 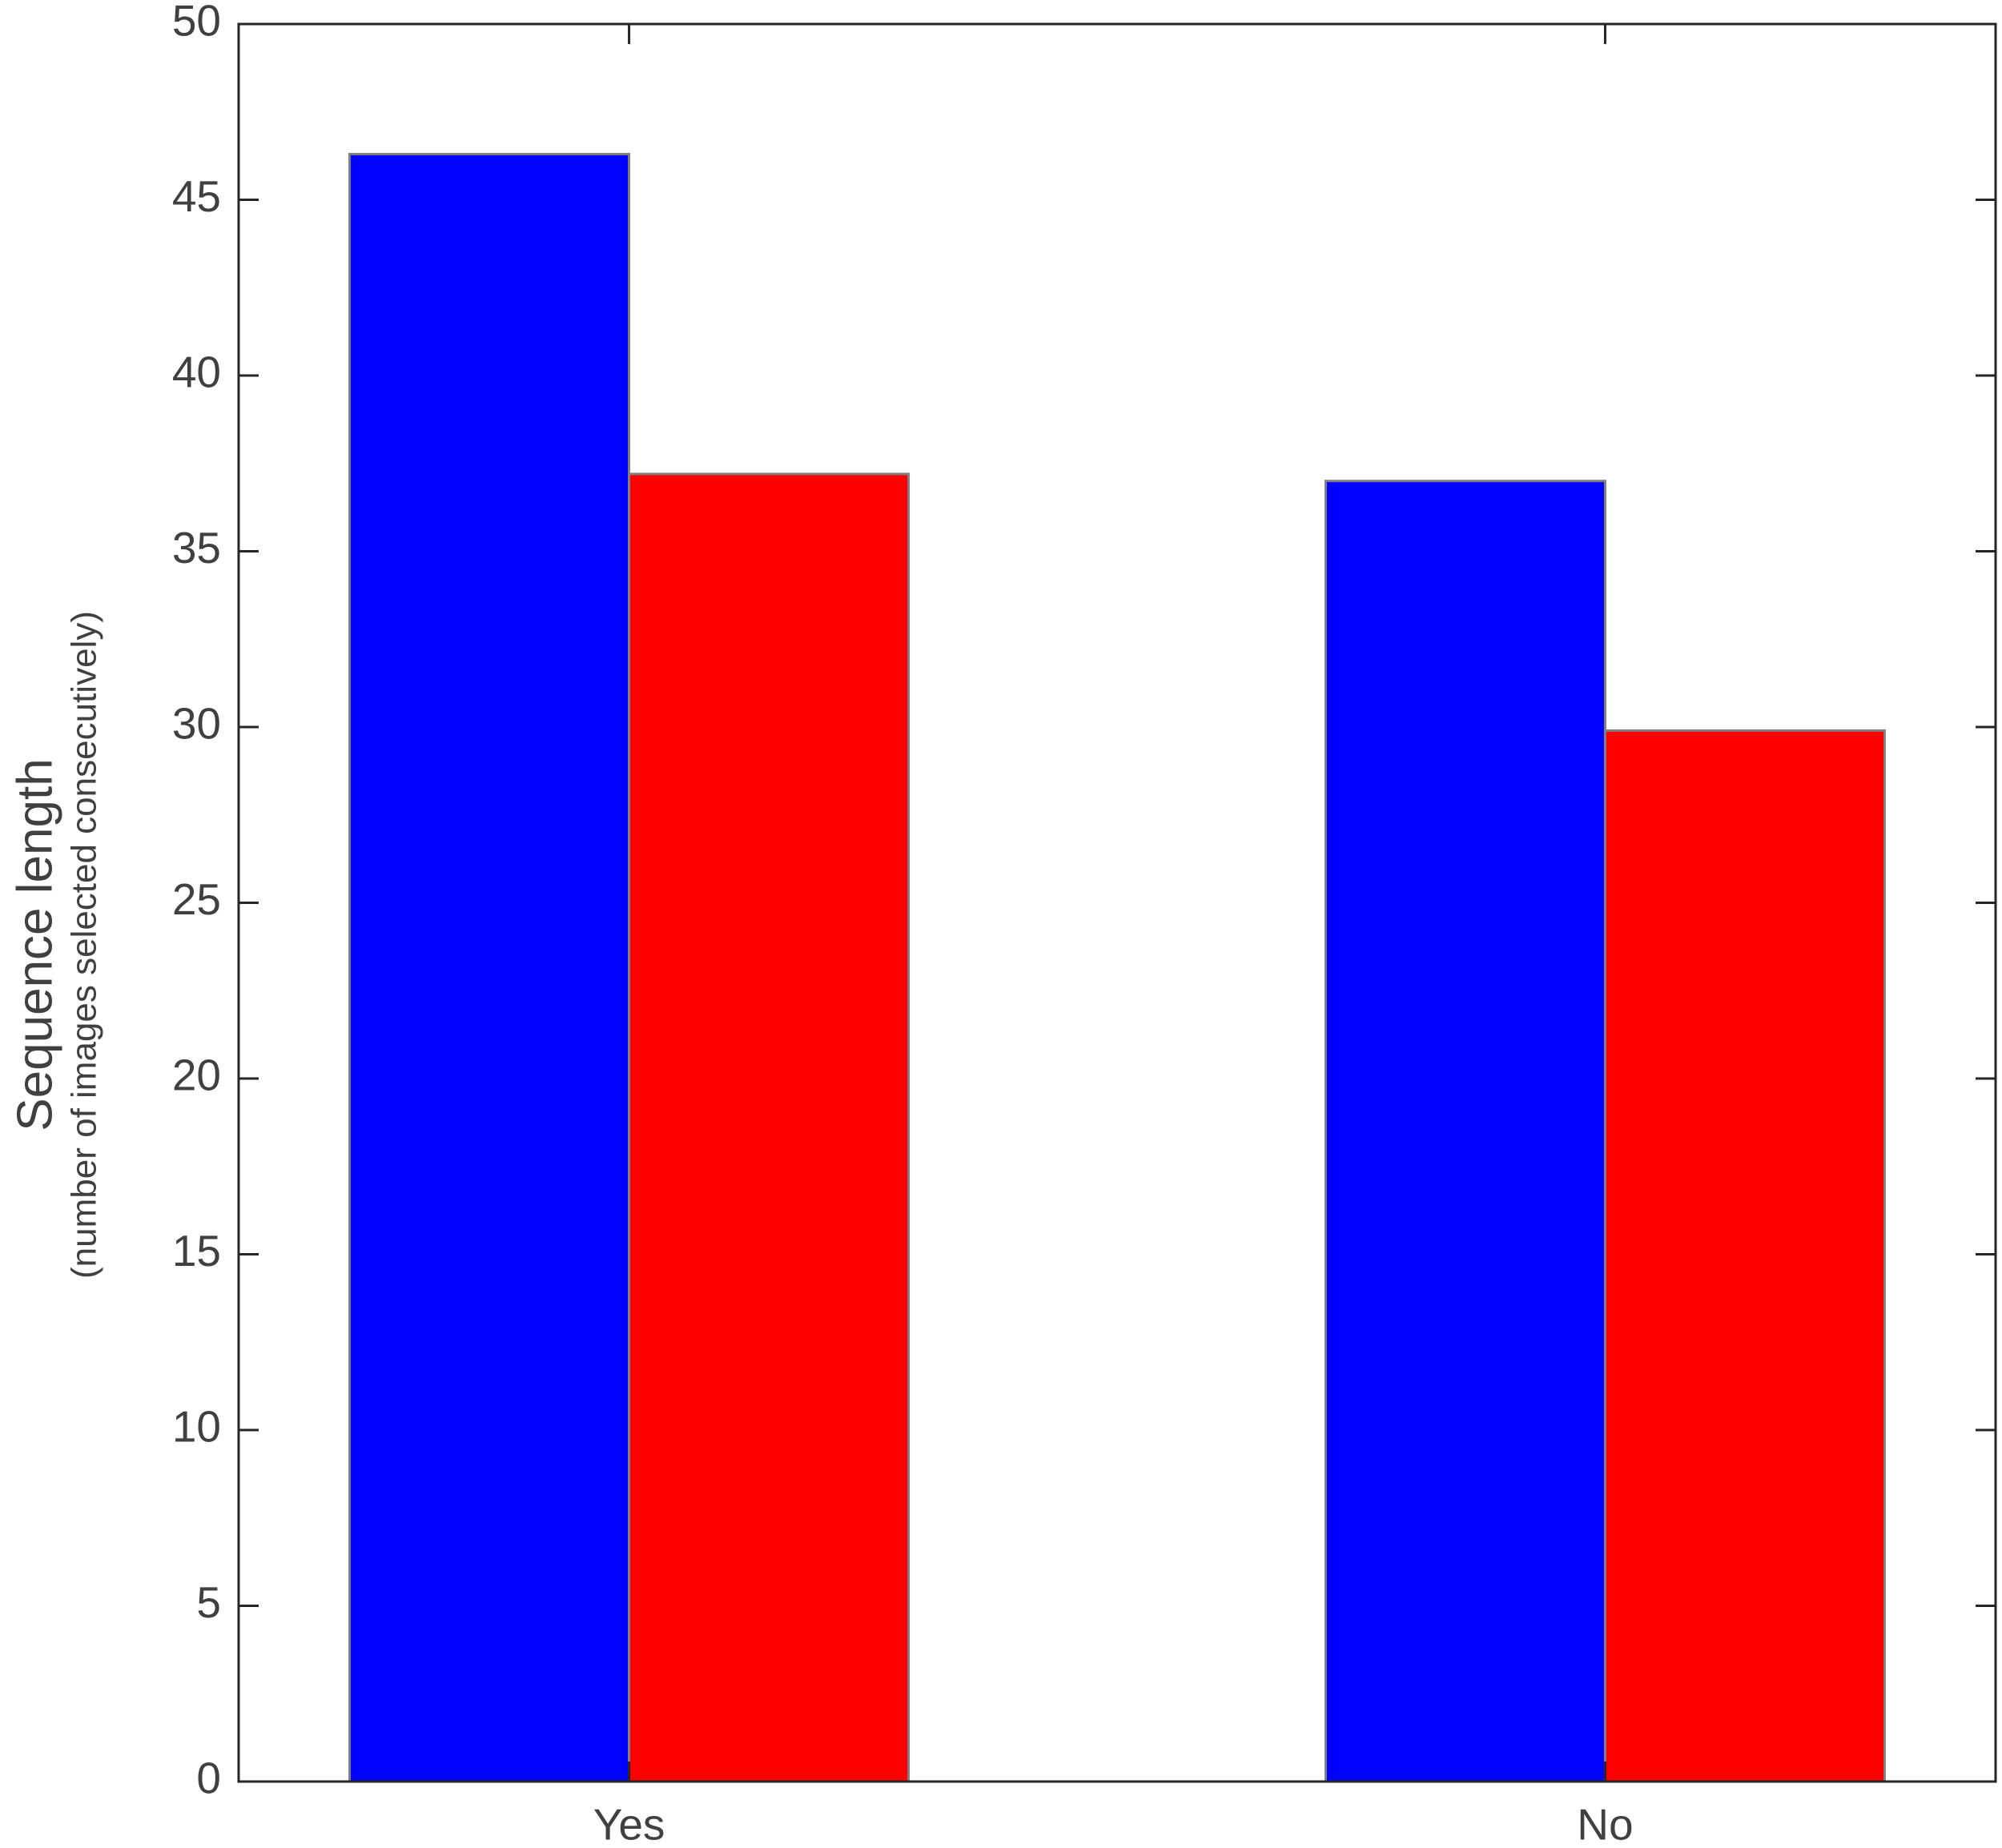 What do you see at coordinates (196, 1076) in the screenshot?
I see `y-tick-label: 20` at bounding box center [196, 1076].